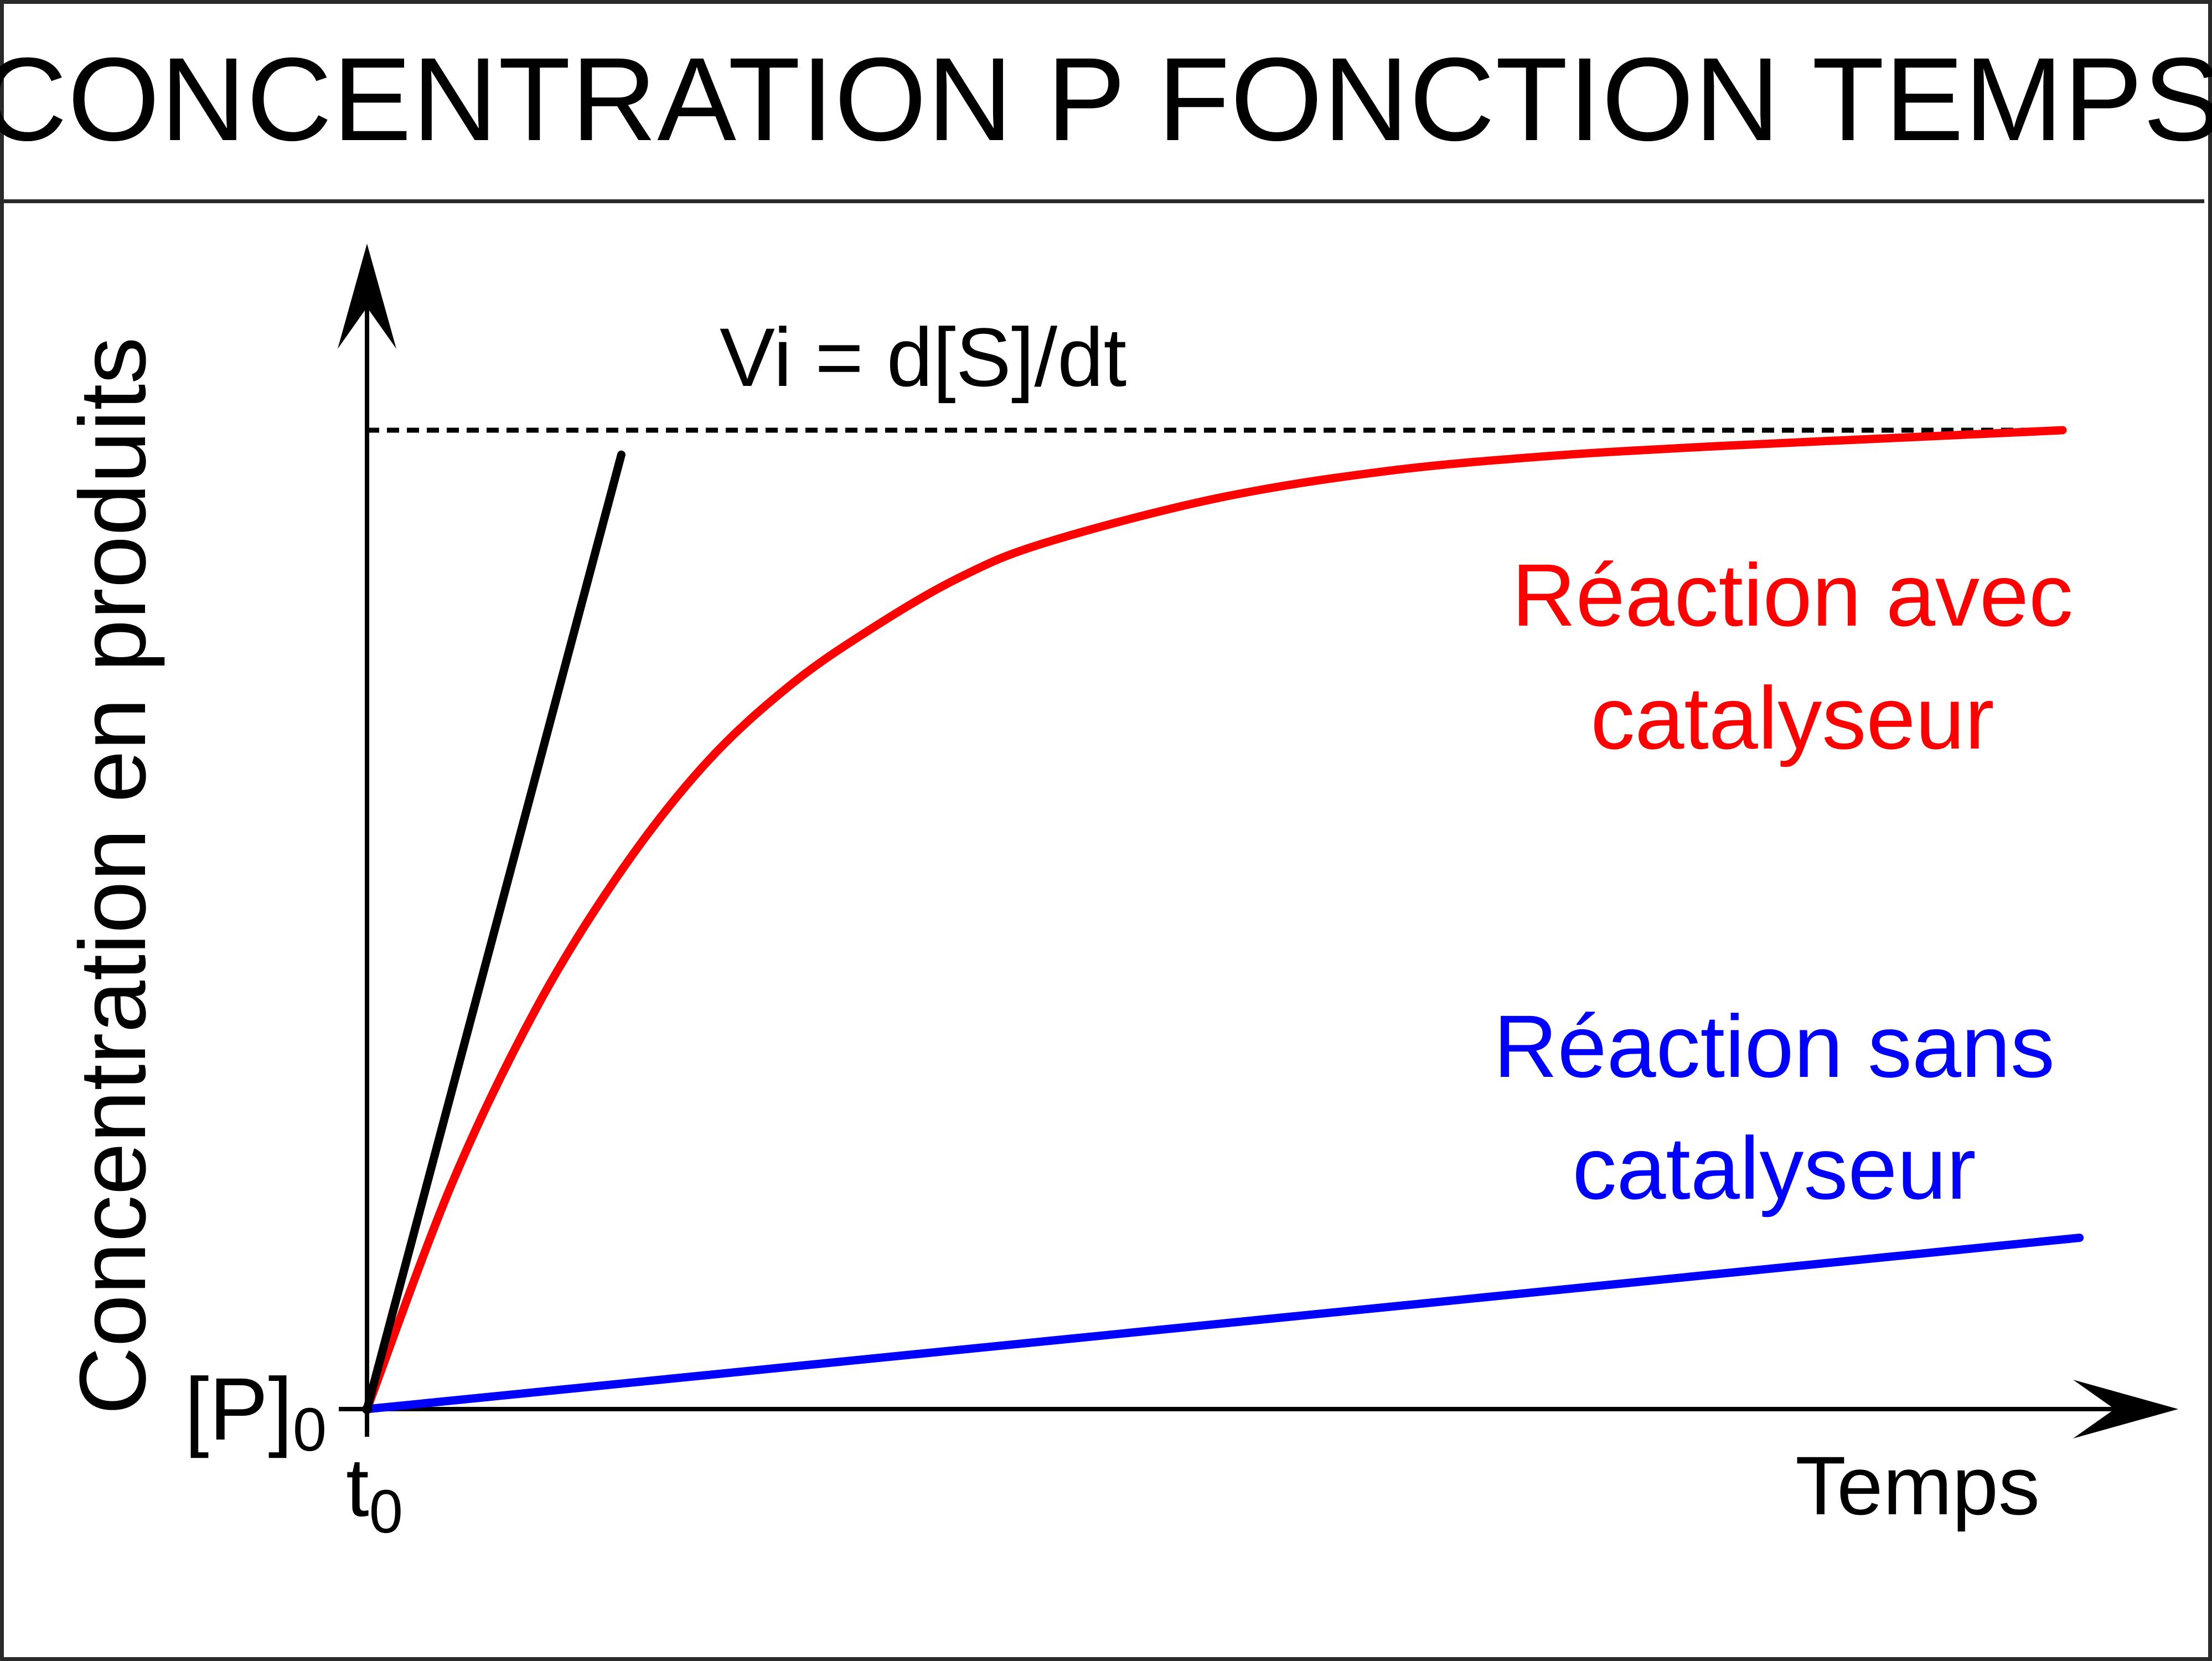  I want to click on x-axis-arrowhead, so click(2125, 1409).